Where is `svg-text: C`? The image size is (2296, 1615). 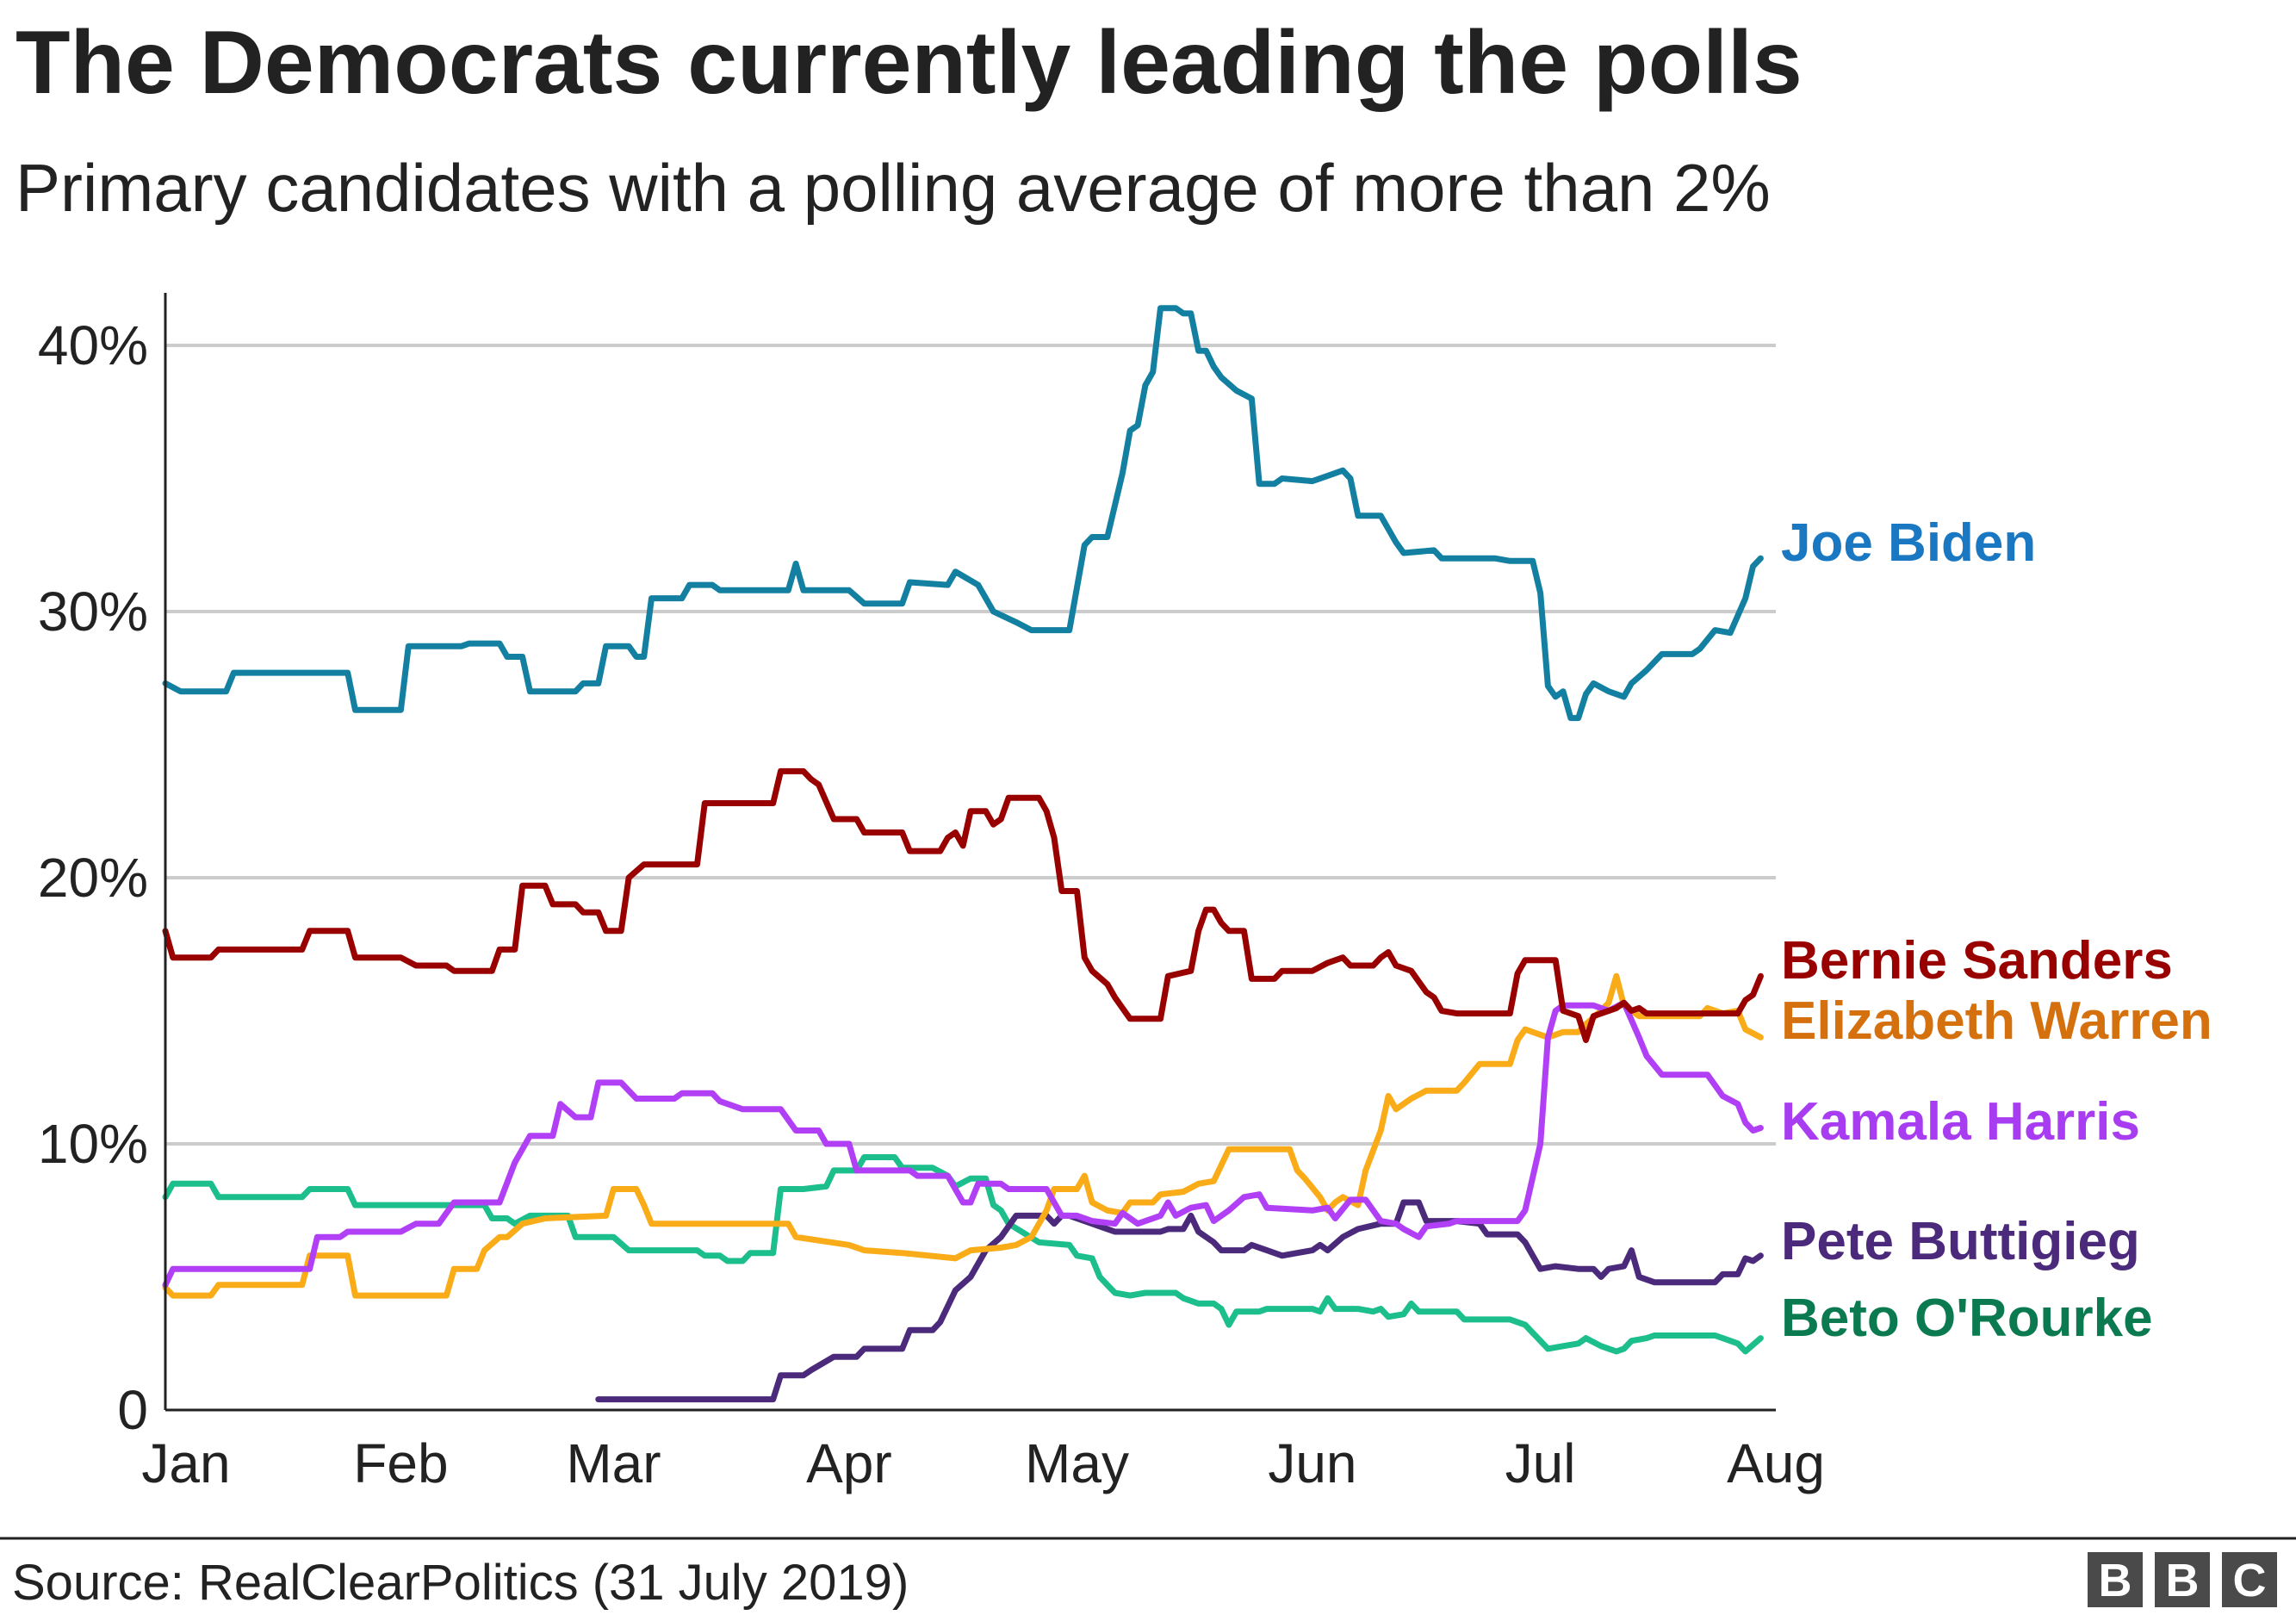 svg-text: C is located at coordinates (2250, 1580).